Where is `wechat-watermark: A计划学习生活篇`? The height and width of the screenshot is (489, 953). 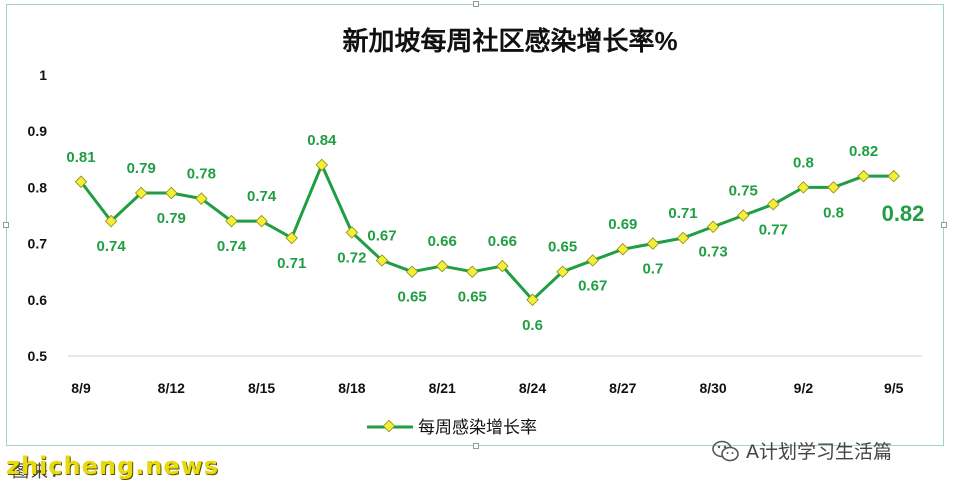
wechat-watermark: A计划学习生活篇 is located at coordinates (802, 450).